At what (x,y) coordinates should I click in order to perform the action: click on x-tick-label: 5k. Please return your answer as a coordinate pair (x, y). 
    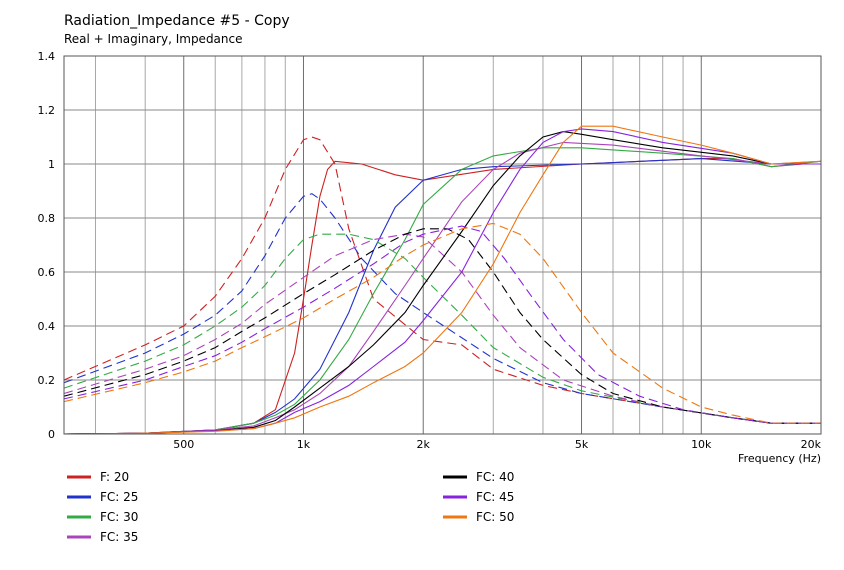
    Looking at the image, I should click on (582, 444).